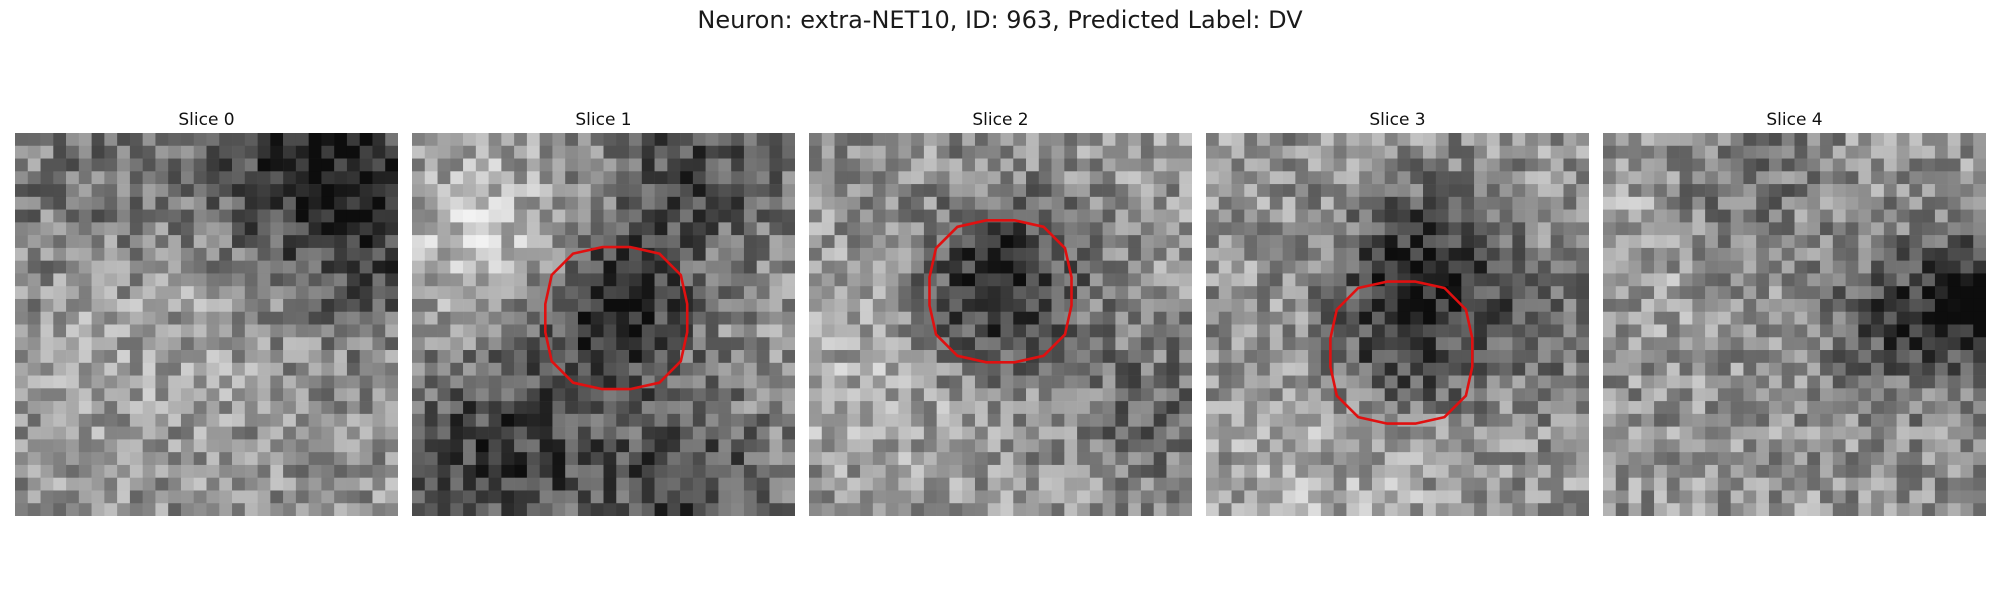 The image size is (2000, 600). I want to click on slice-image, so click(1000, 324).